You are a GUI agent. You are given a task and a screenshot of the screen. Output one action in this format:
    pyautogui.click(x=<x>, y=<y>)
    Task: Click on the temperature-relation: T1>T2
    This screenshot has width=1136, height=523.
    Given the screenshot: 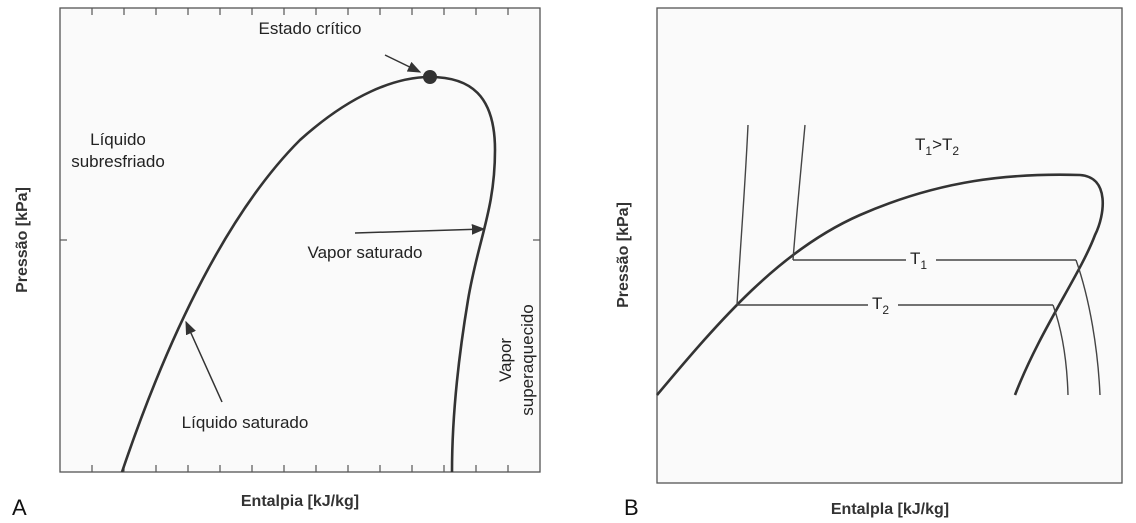 What is the action you would take?
    pyautogui.click(x=937, y=146)
    